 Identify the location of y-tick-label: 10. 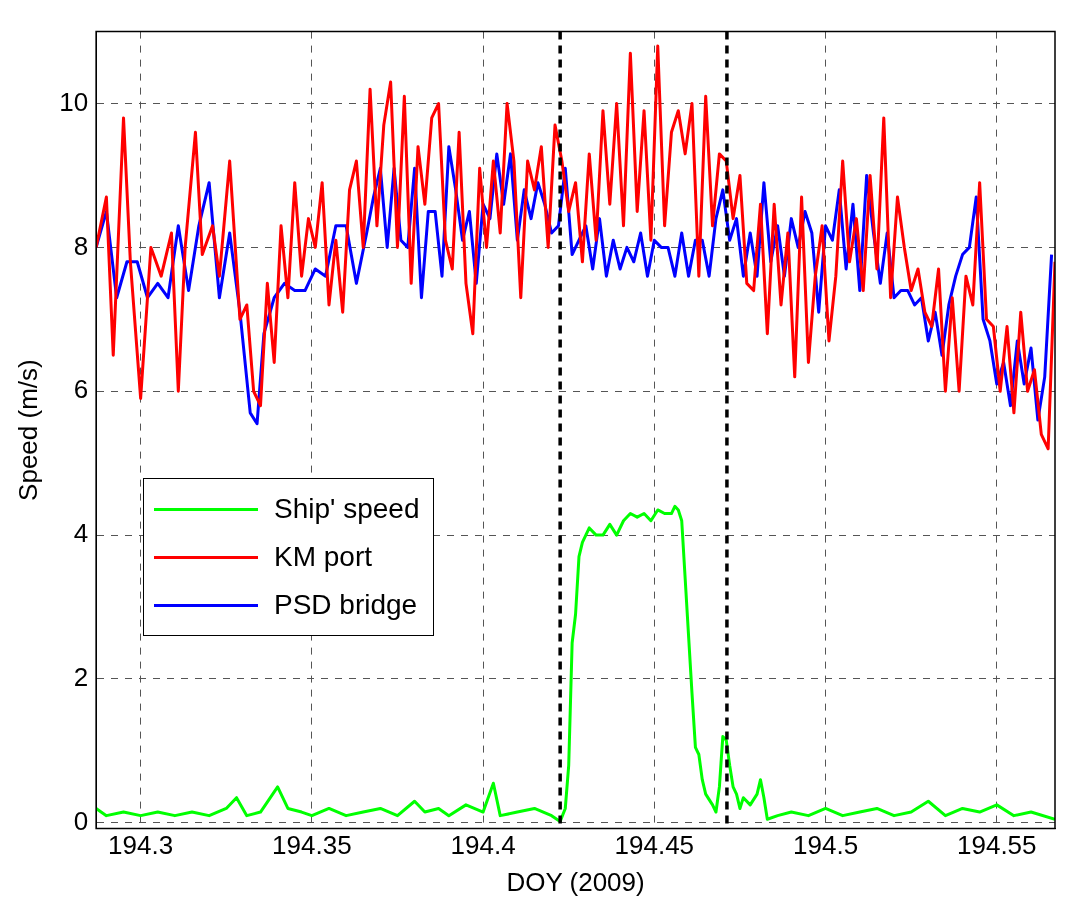
(74, 101).